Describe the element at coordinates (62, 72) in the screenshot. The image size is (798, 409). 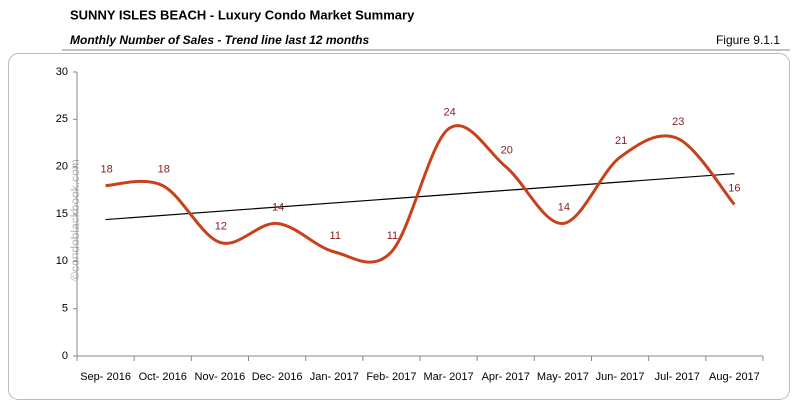
I see `y-tick-label: 30` at that location.